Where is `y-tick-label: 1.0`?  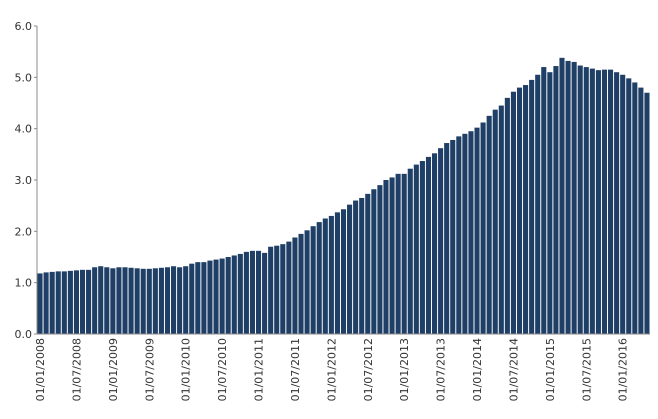 y-tick-label: 1.0 is located at coordinates (24, 283).